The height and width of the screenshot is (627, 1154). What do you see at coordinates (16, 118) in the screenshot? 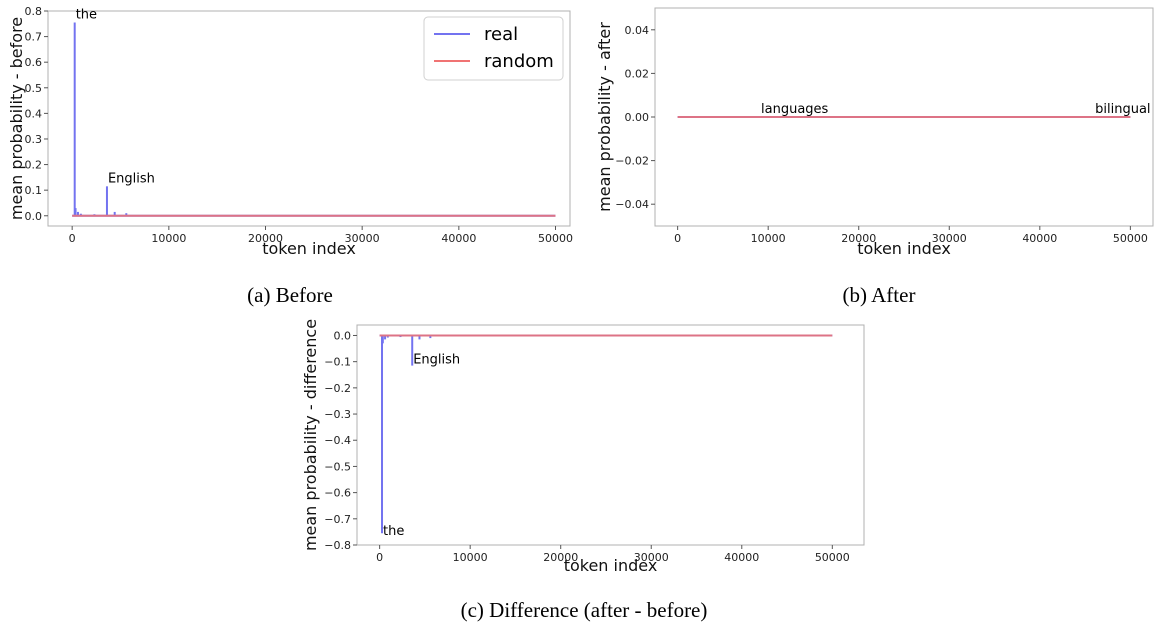
I see `y-axis-label: mean probability - before` at bounding box center [16, 118].